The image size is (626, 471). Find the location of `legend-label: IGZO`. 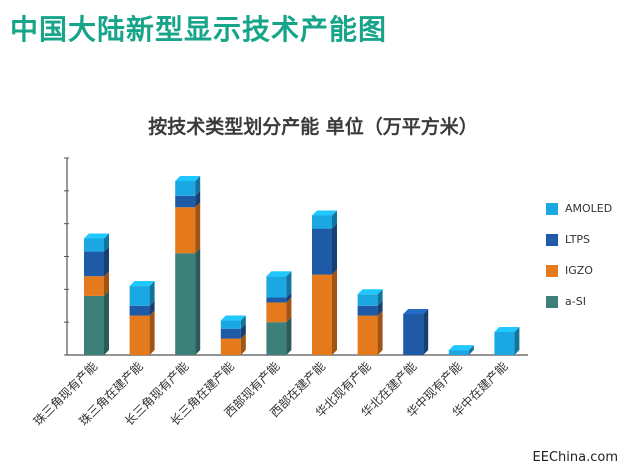

legend-label: IGZO is located at coordinates (579, 270).